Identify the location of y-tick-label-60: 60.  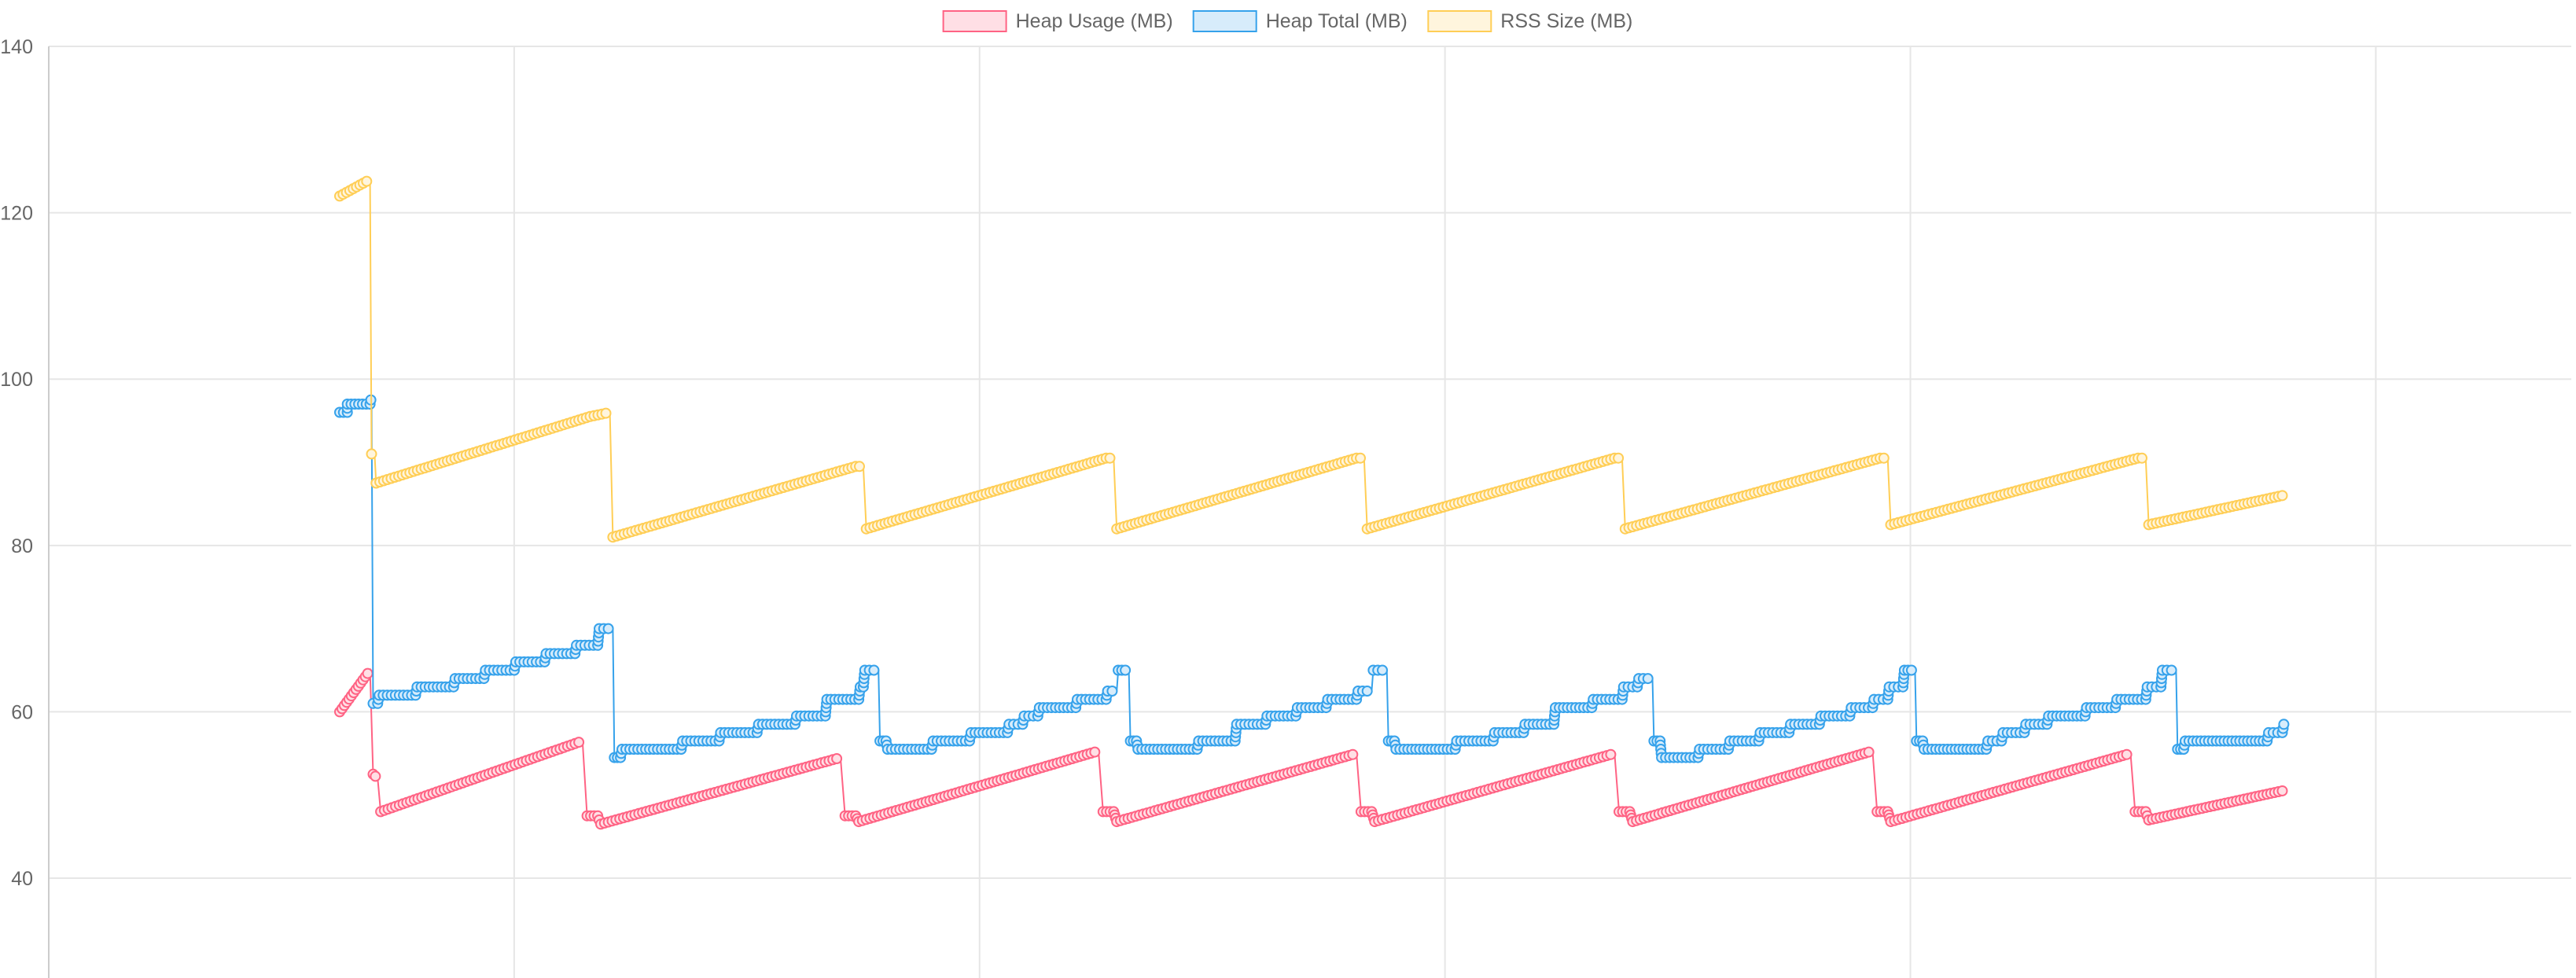
(22, 712).